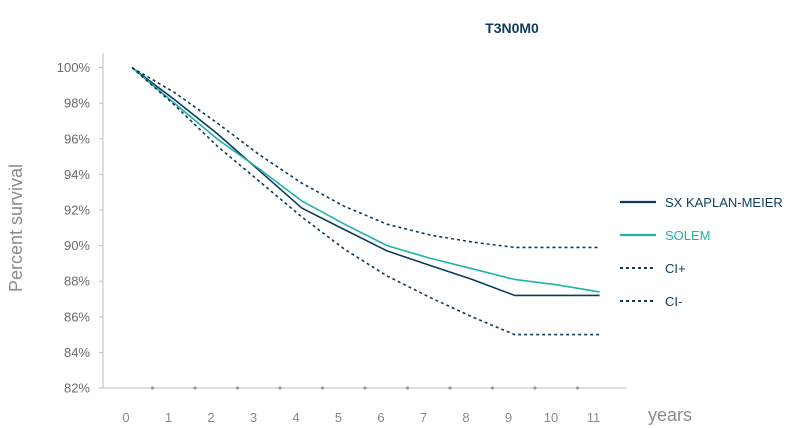 This screenshot has height=428, width=807. Describe the element at coordinates (77, 174) in the screenshot. I see `y-tick-label: 94%` at that location.